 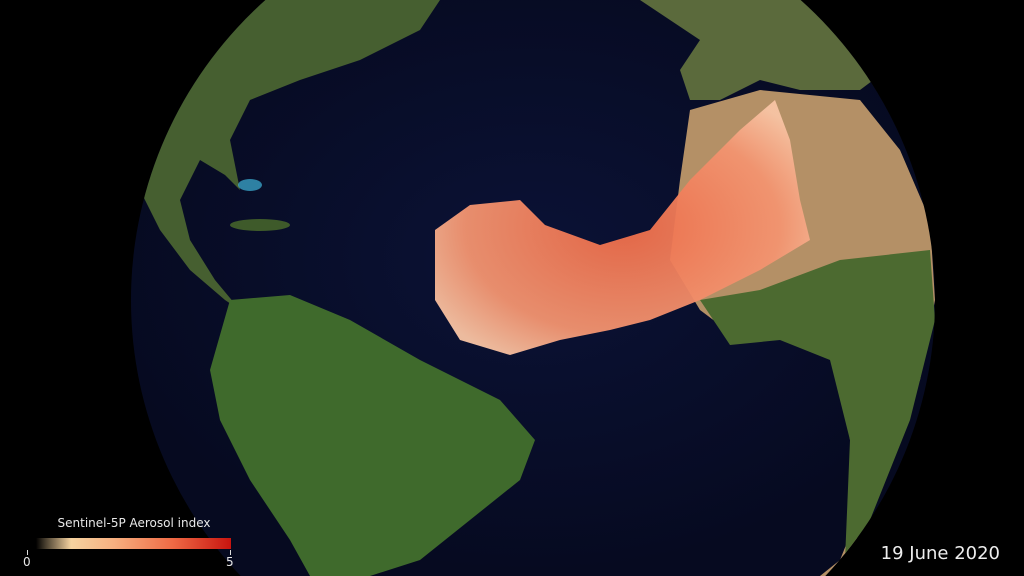 I want to click on caribbean-islands, so click(x=260, y=225).